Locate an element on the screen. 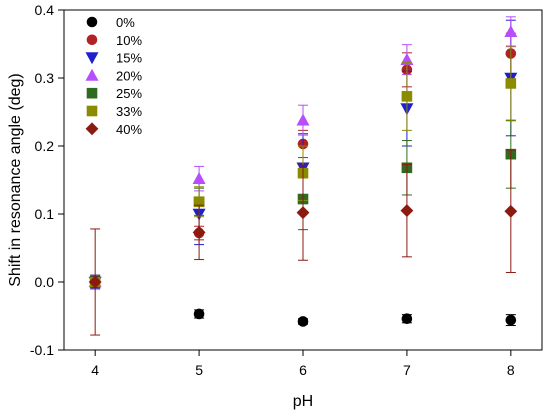 This screenshot has height=414, width=550. y-tick-label: 0.3 is located at coordinates (45, 78).